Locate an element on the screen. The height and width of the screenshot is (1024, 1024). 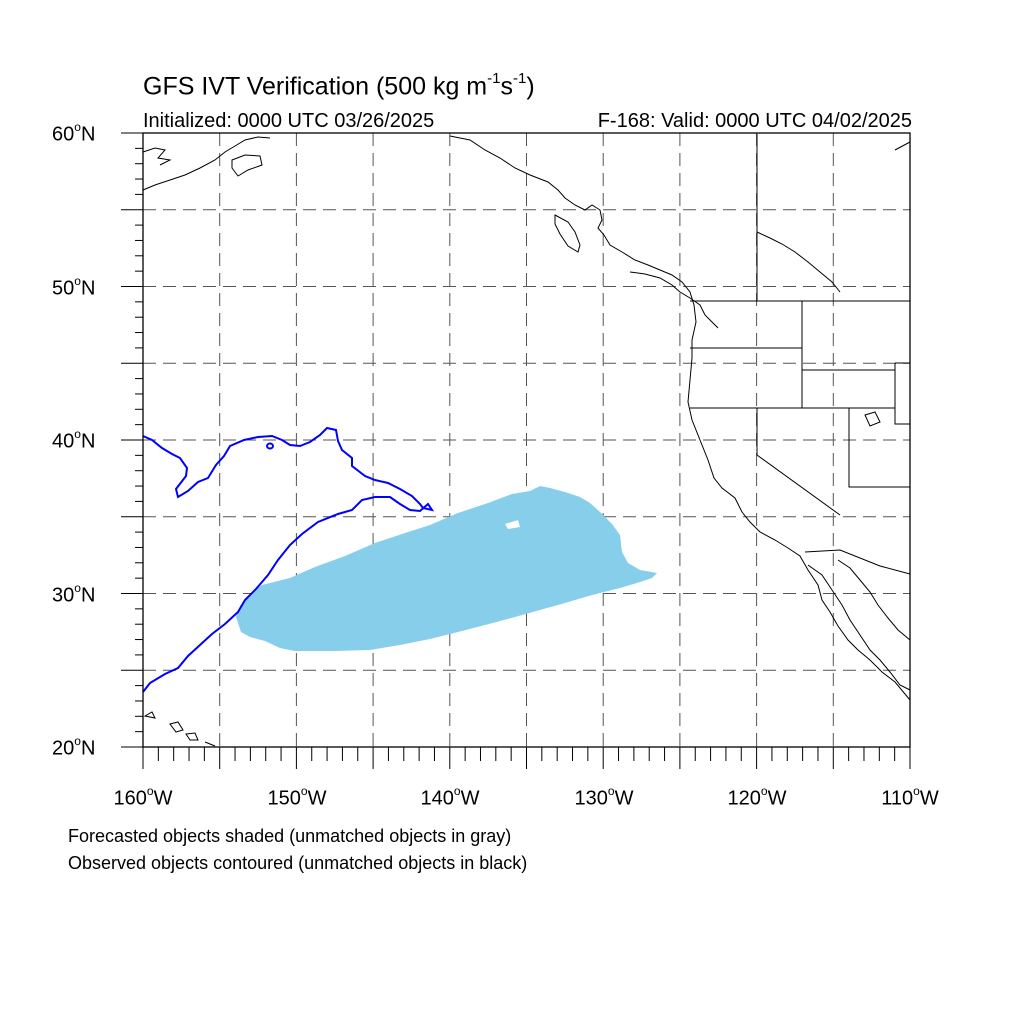
lon-label-110w: 110oW is located at coordinates (910, 797).